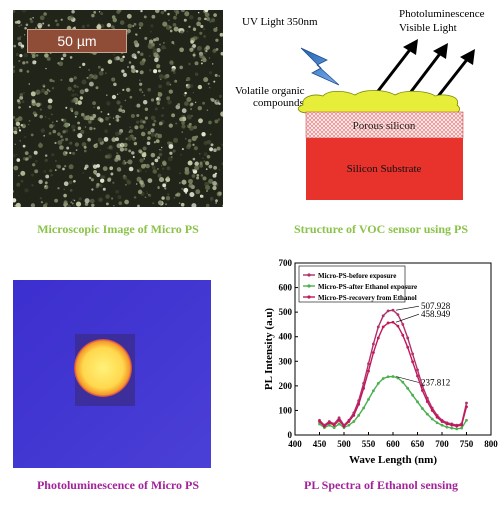 The image size is (500, 505). I want to click on y-tick-label: 300, so click(286, 361).